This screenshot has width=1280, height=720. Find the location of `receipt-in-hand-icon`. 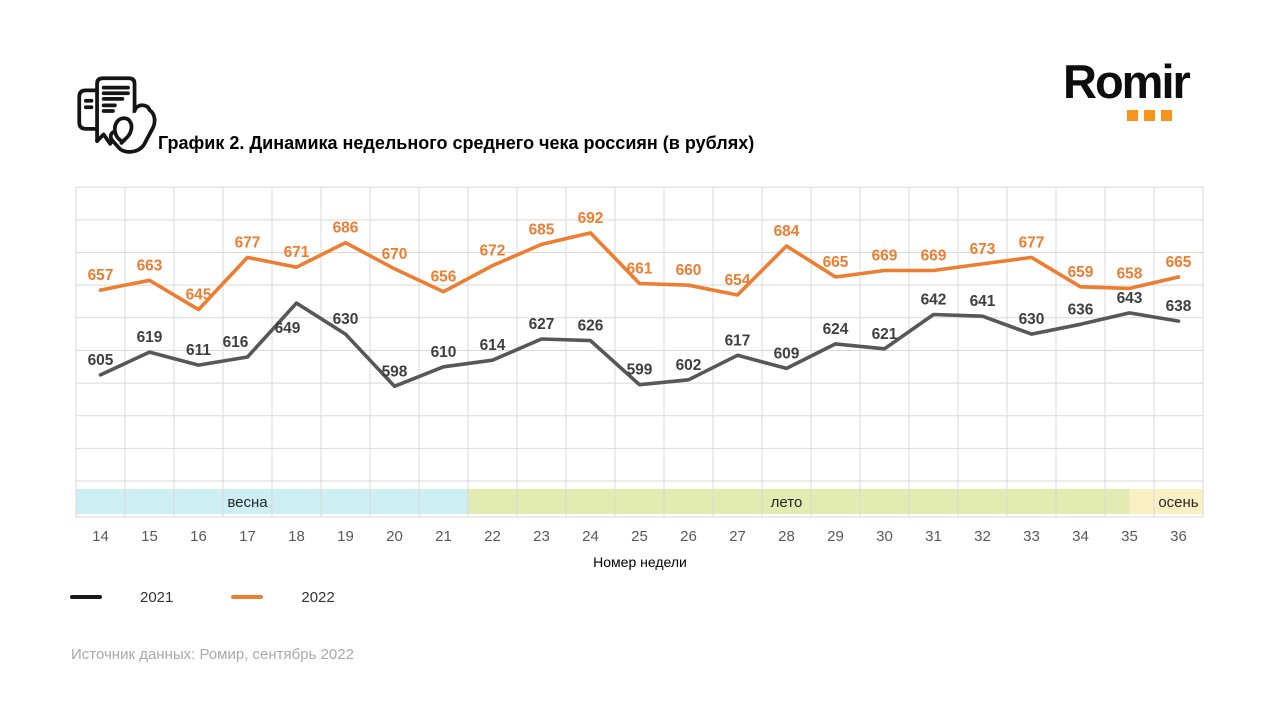

receipt-in-hand-icon is located at coordinates (117, 115).